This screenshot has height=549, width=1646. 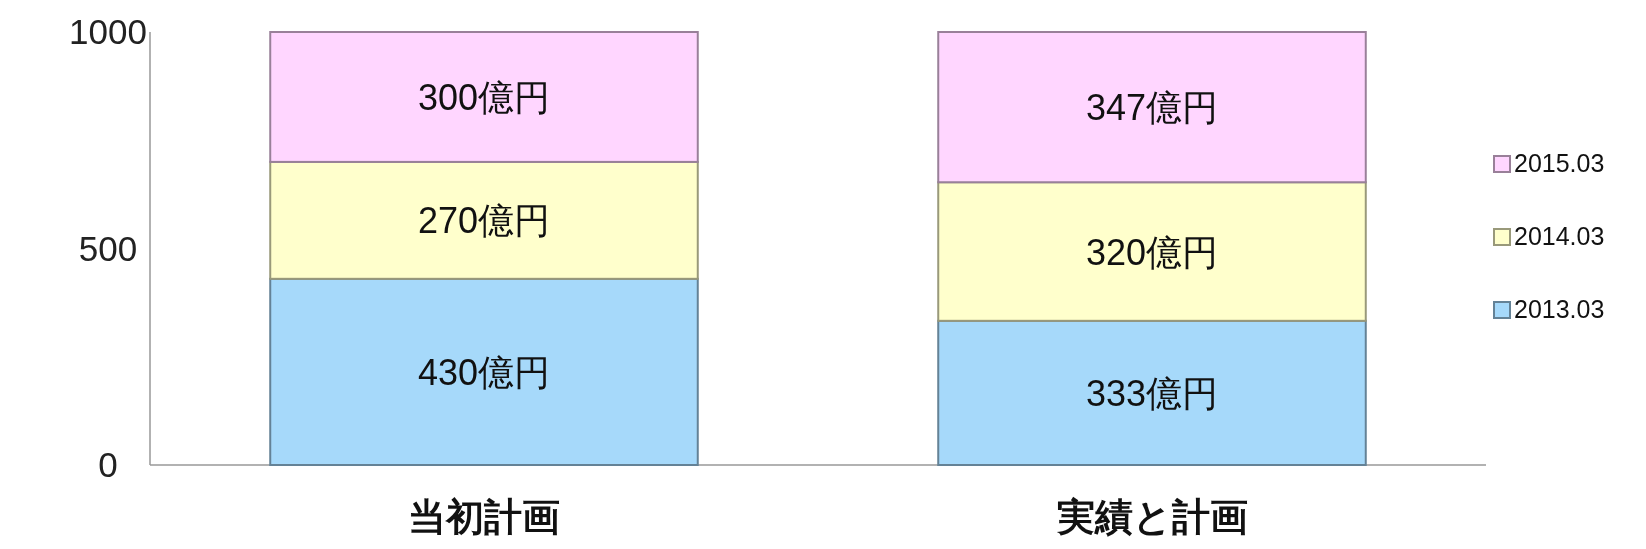 I want to click on data-label: 333億円, so click(x=1152, y=393).